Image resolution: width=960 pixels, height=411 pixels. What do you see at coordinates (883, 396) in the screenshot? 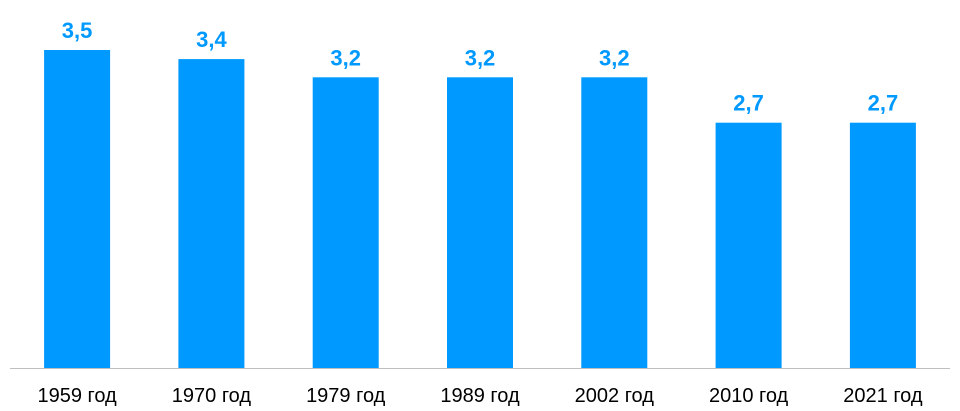
I see `x-tick-label: 2021 год` at bounding box center [883, 396].